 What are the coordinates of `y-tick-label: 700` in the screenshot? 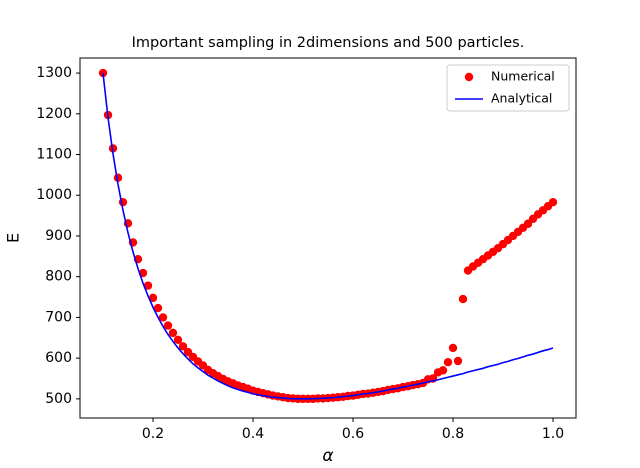 It's located at (58, 317).